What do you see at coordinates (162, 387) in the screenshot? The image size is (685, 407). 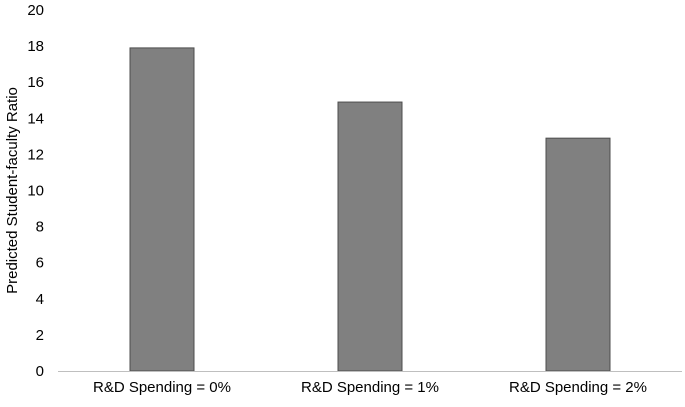 I see `x-category-label-1: R&D Spending = 0%` at bounding box center [162, 387].